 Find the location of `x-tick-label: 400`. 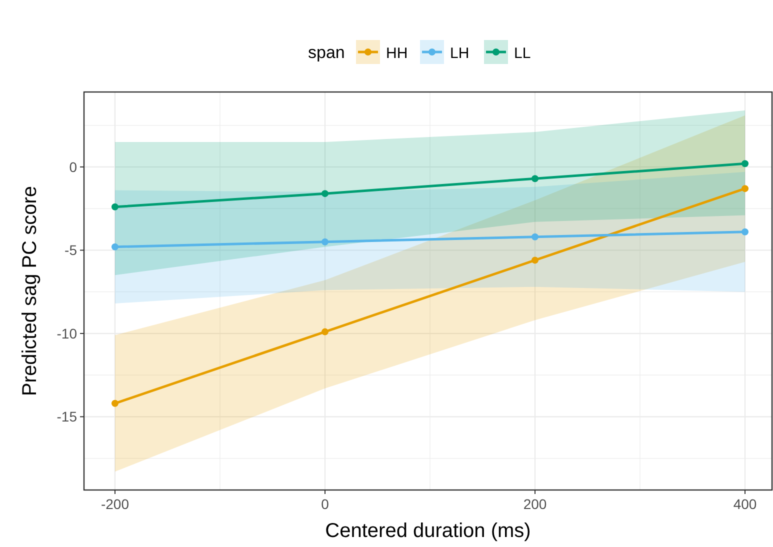

x-tick-label: 400 is located at coordinates (745, 504).